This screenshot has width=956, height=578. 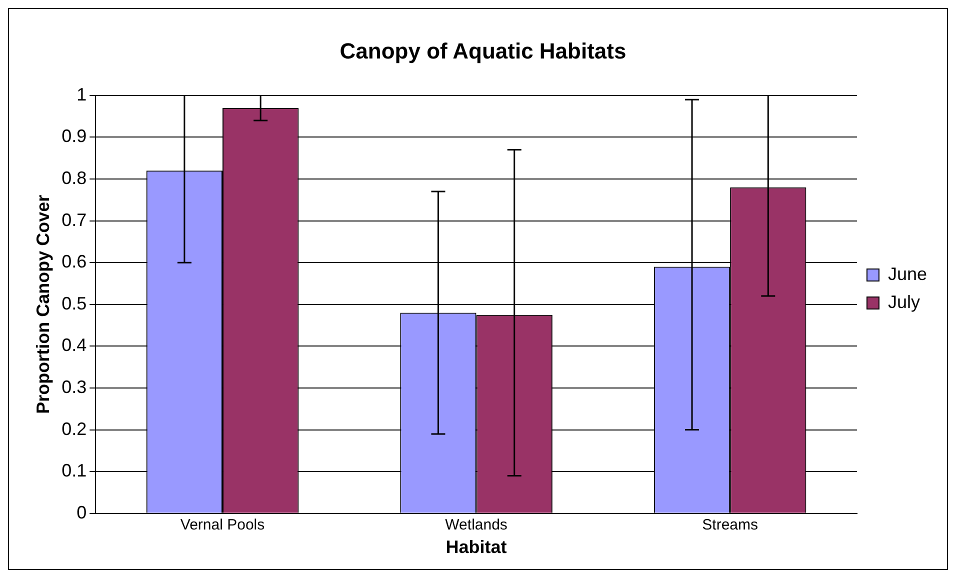 I want to click on x-tick-label: Streams, so click(x=730, y=525).